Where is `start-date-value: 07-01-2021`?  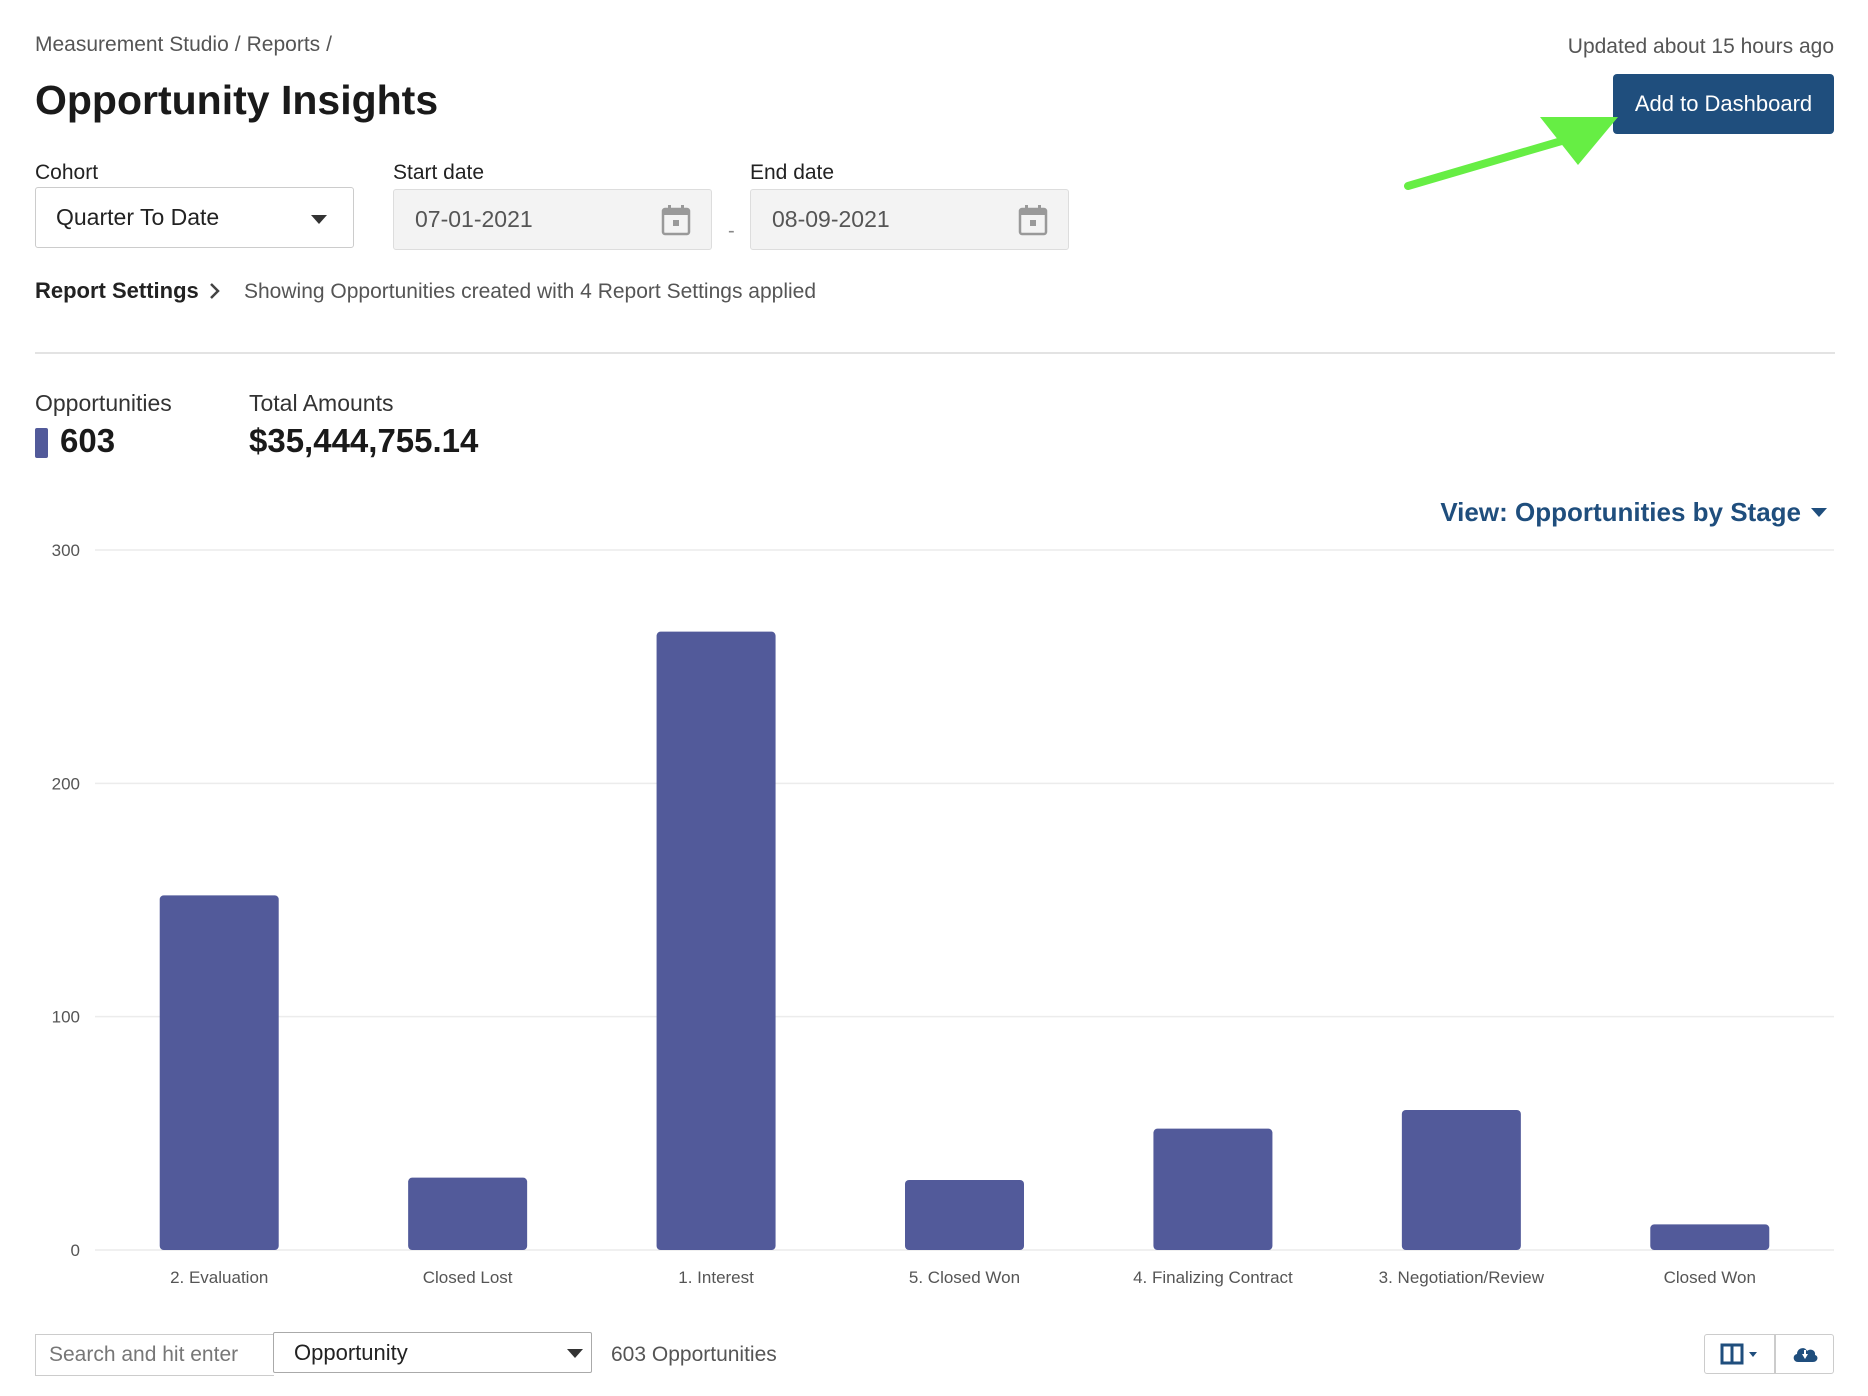
start-date-value: 07-01-2021 is located at coordinates (474, 219).